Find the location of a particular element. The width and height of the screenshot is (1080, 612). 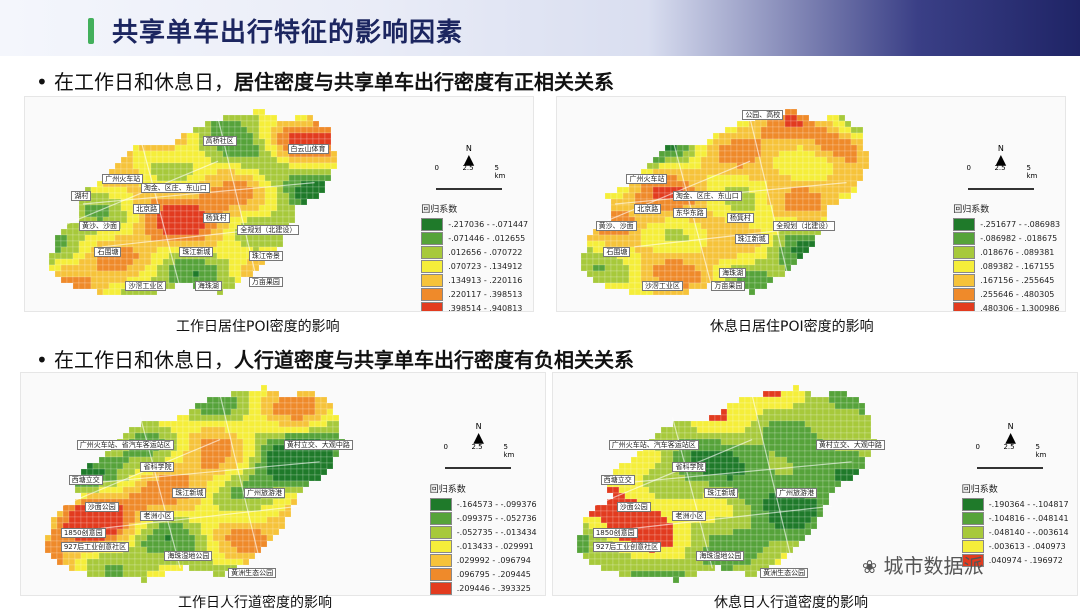

map-caption: 休息日人行道密度的影响 is located at coordinates (791, 603).